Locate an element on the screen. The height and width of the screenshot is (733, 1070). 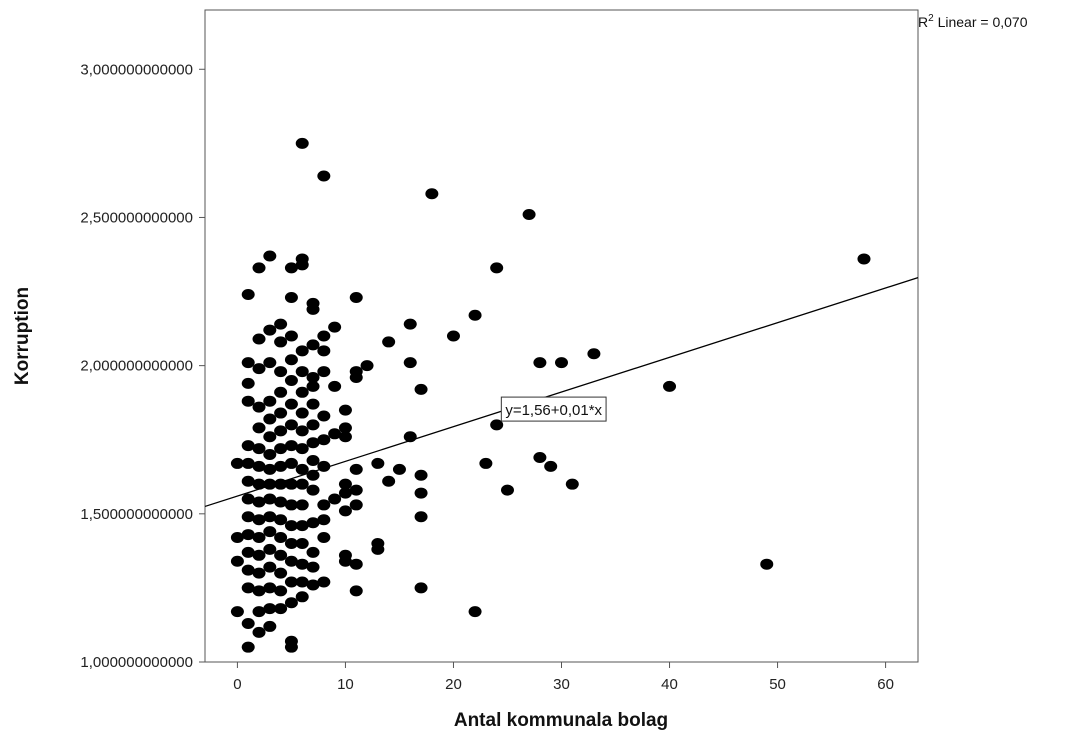
x-tick-label: 20 is located at coordinates (453, 684).